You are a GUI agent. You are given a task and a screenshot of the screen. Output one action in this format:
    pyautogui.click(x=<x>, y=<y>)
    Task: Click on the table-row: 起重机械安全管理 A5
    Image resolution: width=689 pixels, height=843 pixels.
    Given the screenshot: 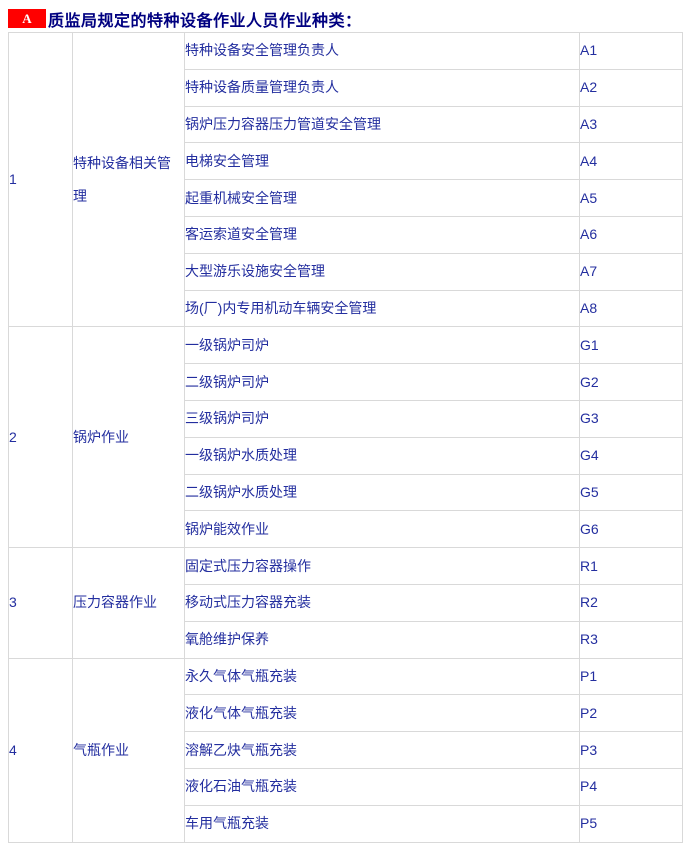 What is the action you would take?
    pyautogui.click(x=346, y=198)
    